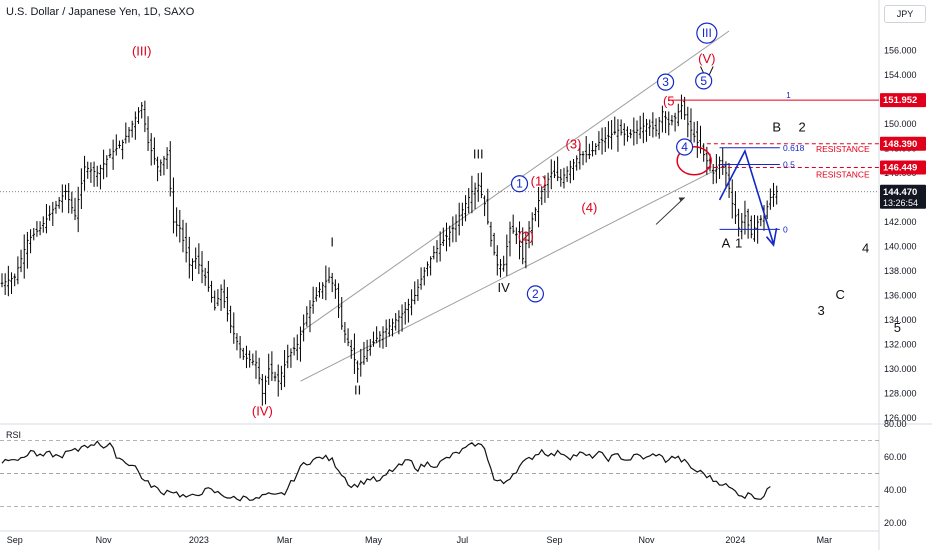 The width and height of the screenshot is (932, 550). I want to click on currency-button: JPY, so click(905, 14).